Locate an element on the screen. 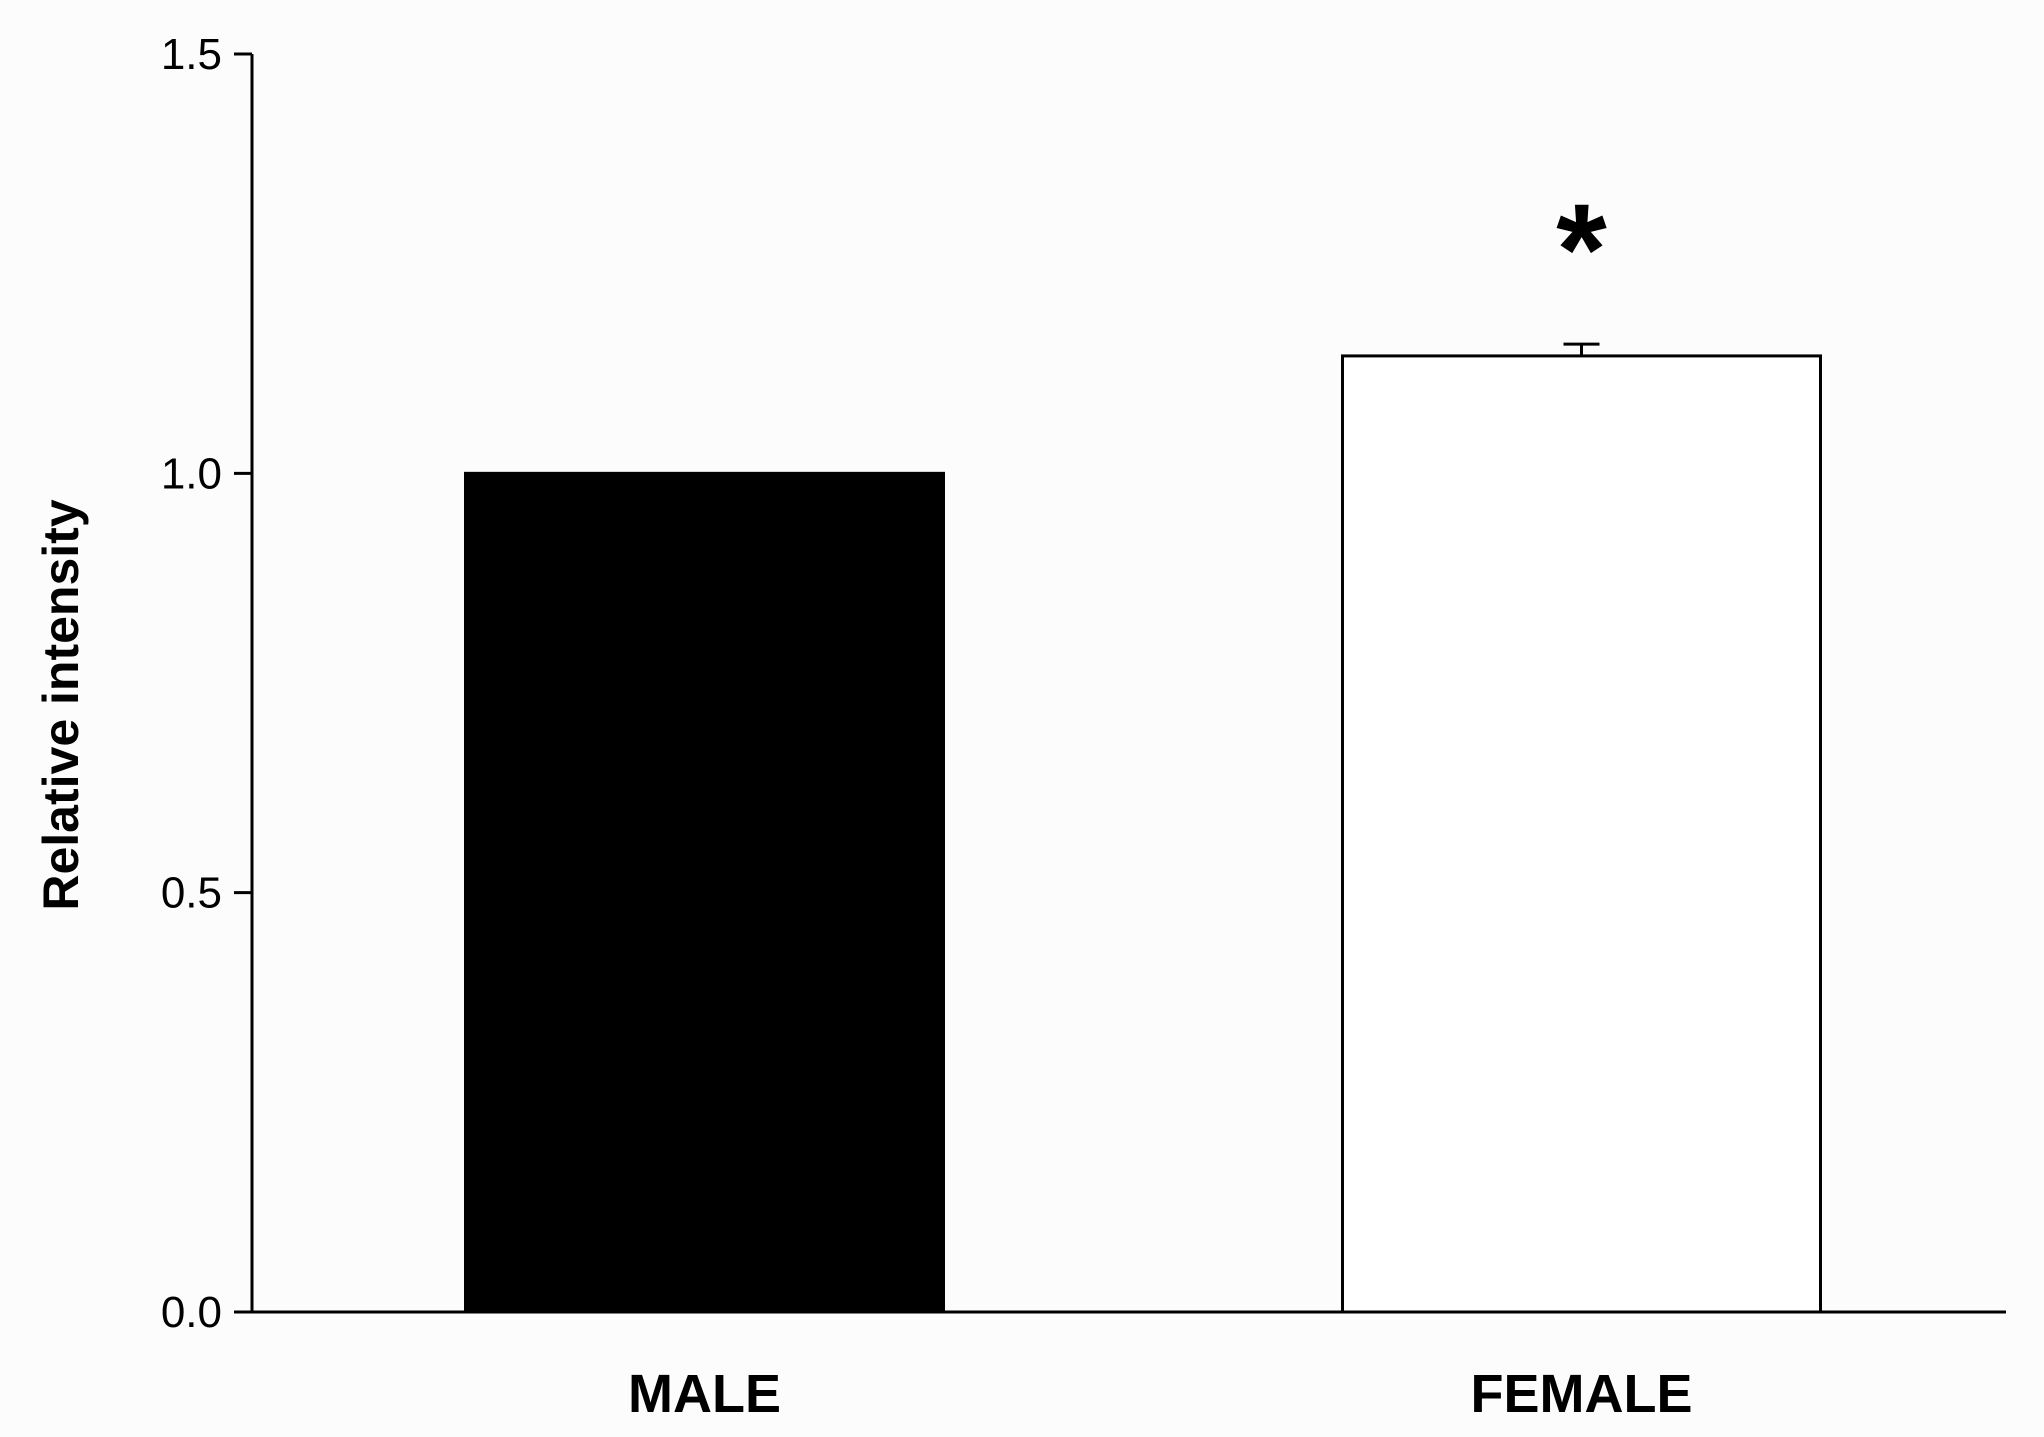  y-tick-label: 0.5 is located at coordinates (191, 893).